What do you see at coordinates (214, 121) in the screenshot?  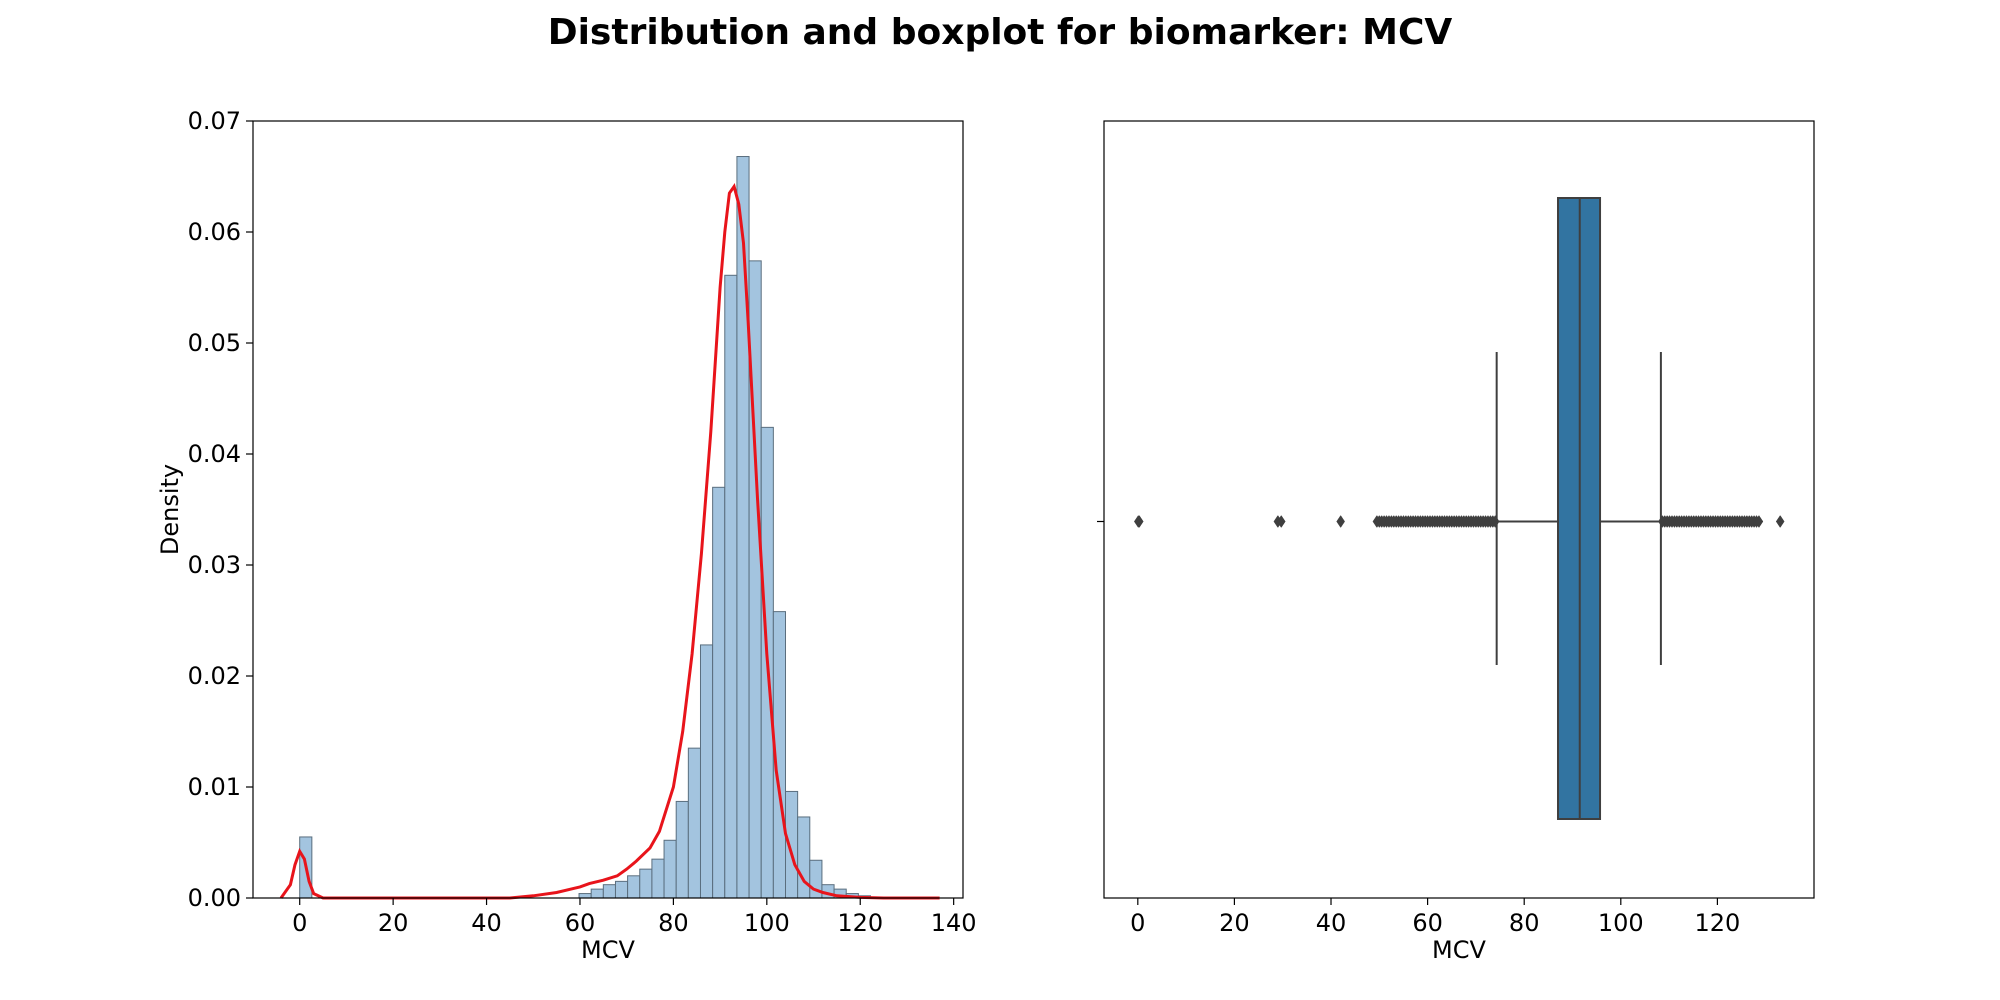 I see `y-tick-label: 0.07` at bounding box center [214, 121].